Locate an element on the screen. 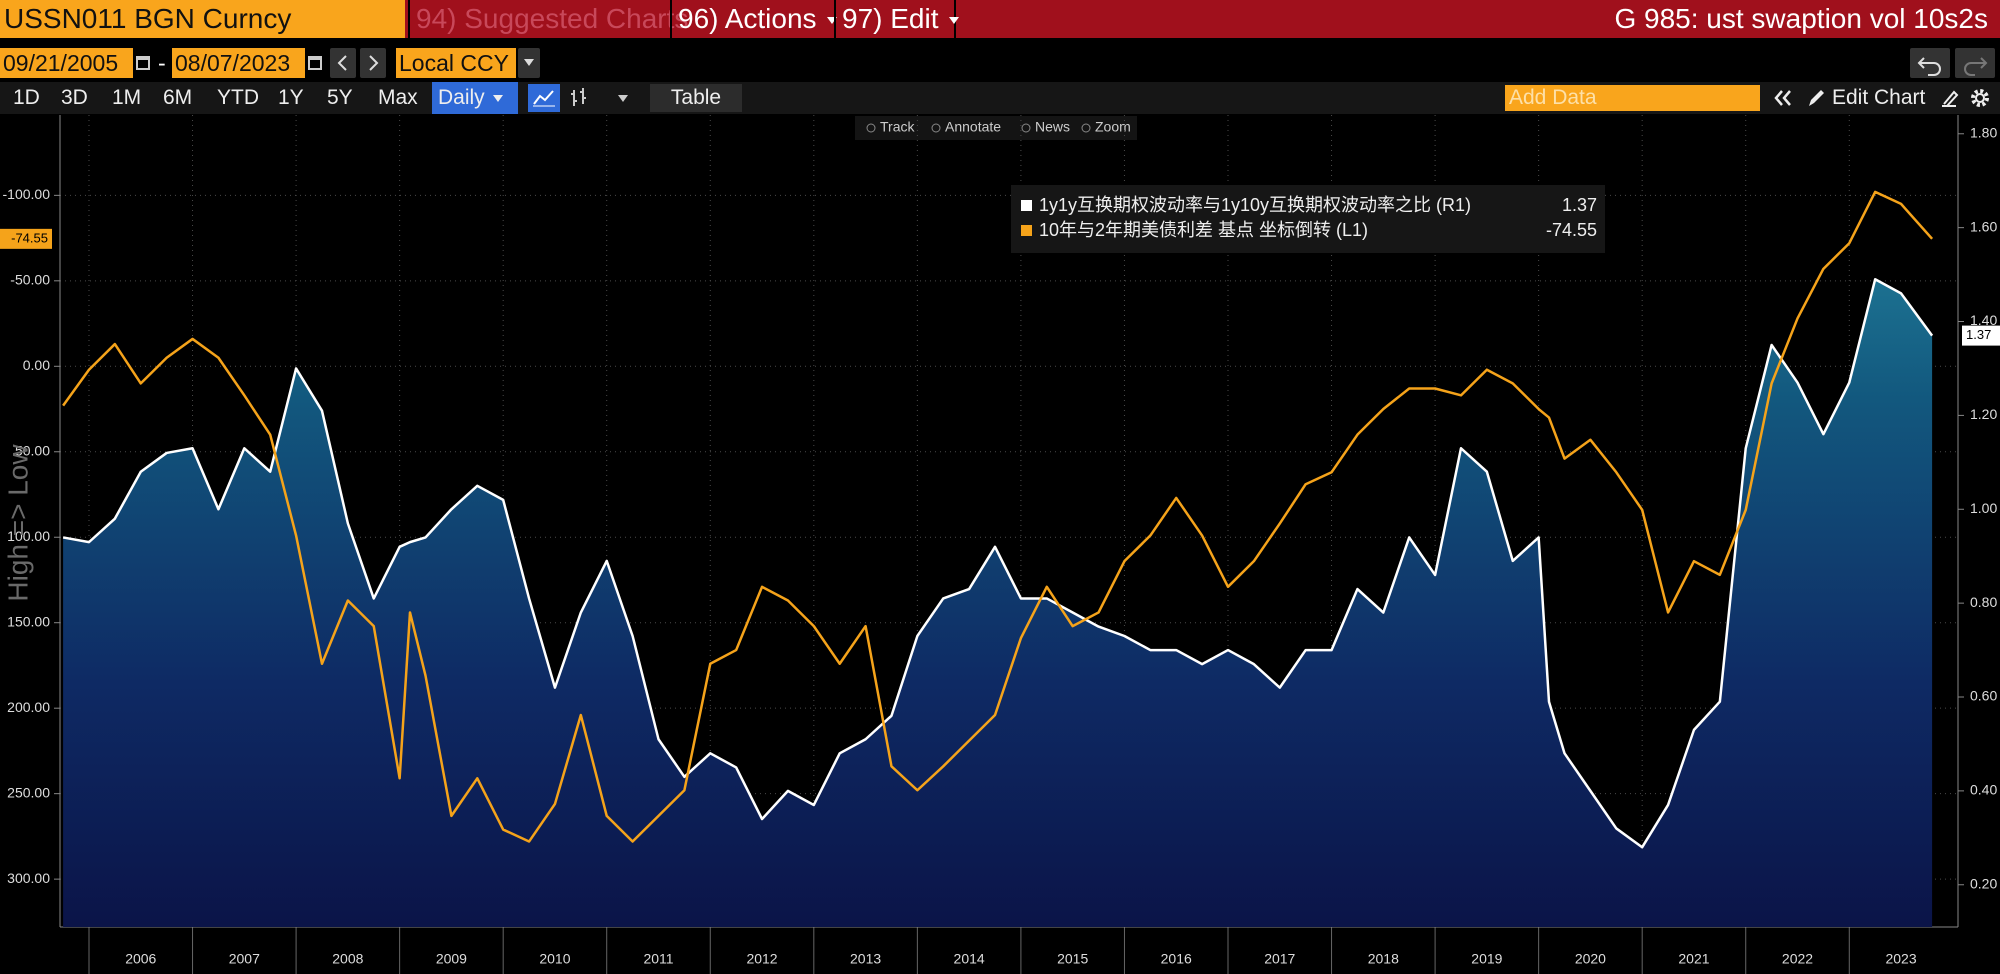  chart-tool: News is located at coordinates (1052, 127).